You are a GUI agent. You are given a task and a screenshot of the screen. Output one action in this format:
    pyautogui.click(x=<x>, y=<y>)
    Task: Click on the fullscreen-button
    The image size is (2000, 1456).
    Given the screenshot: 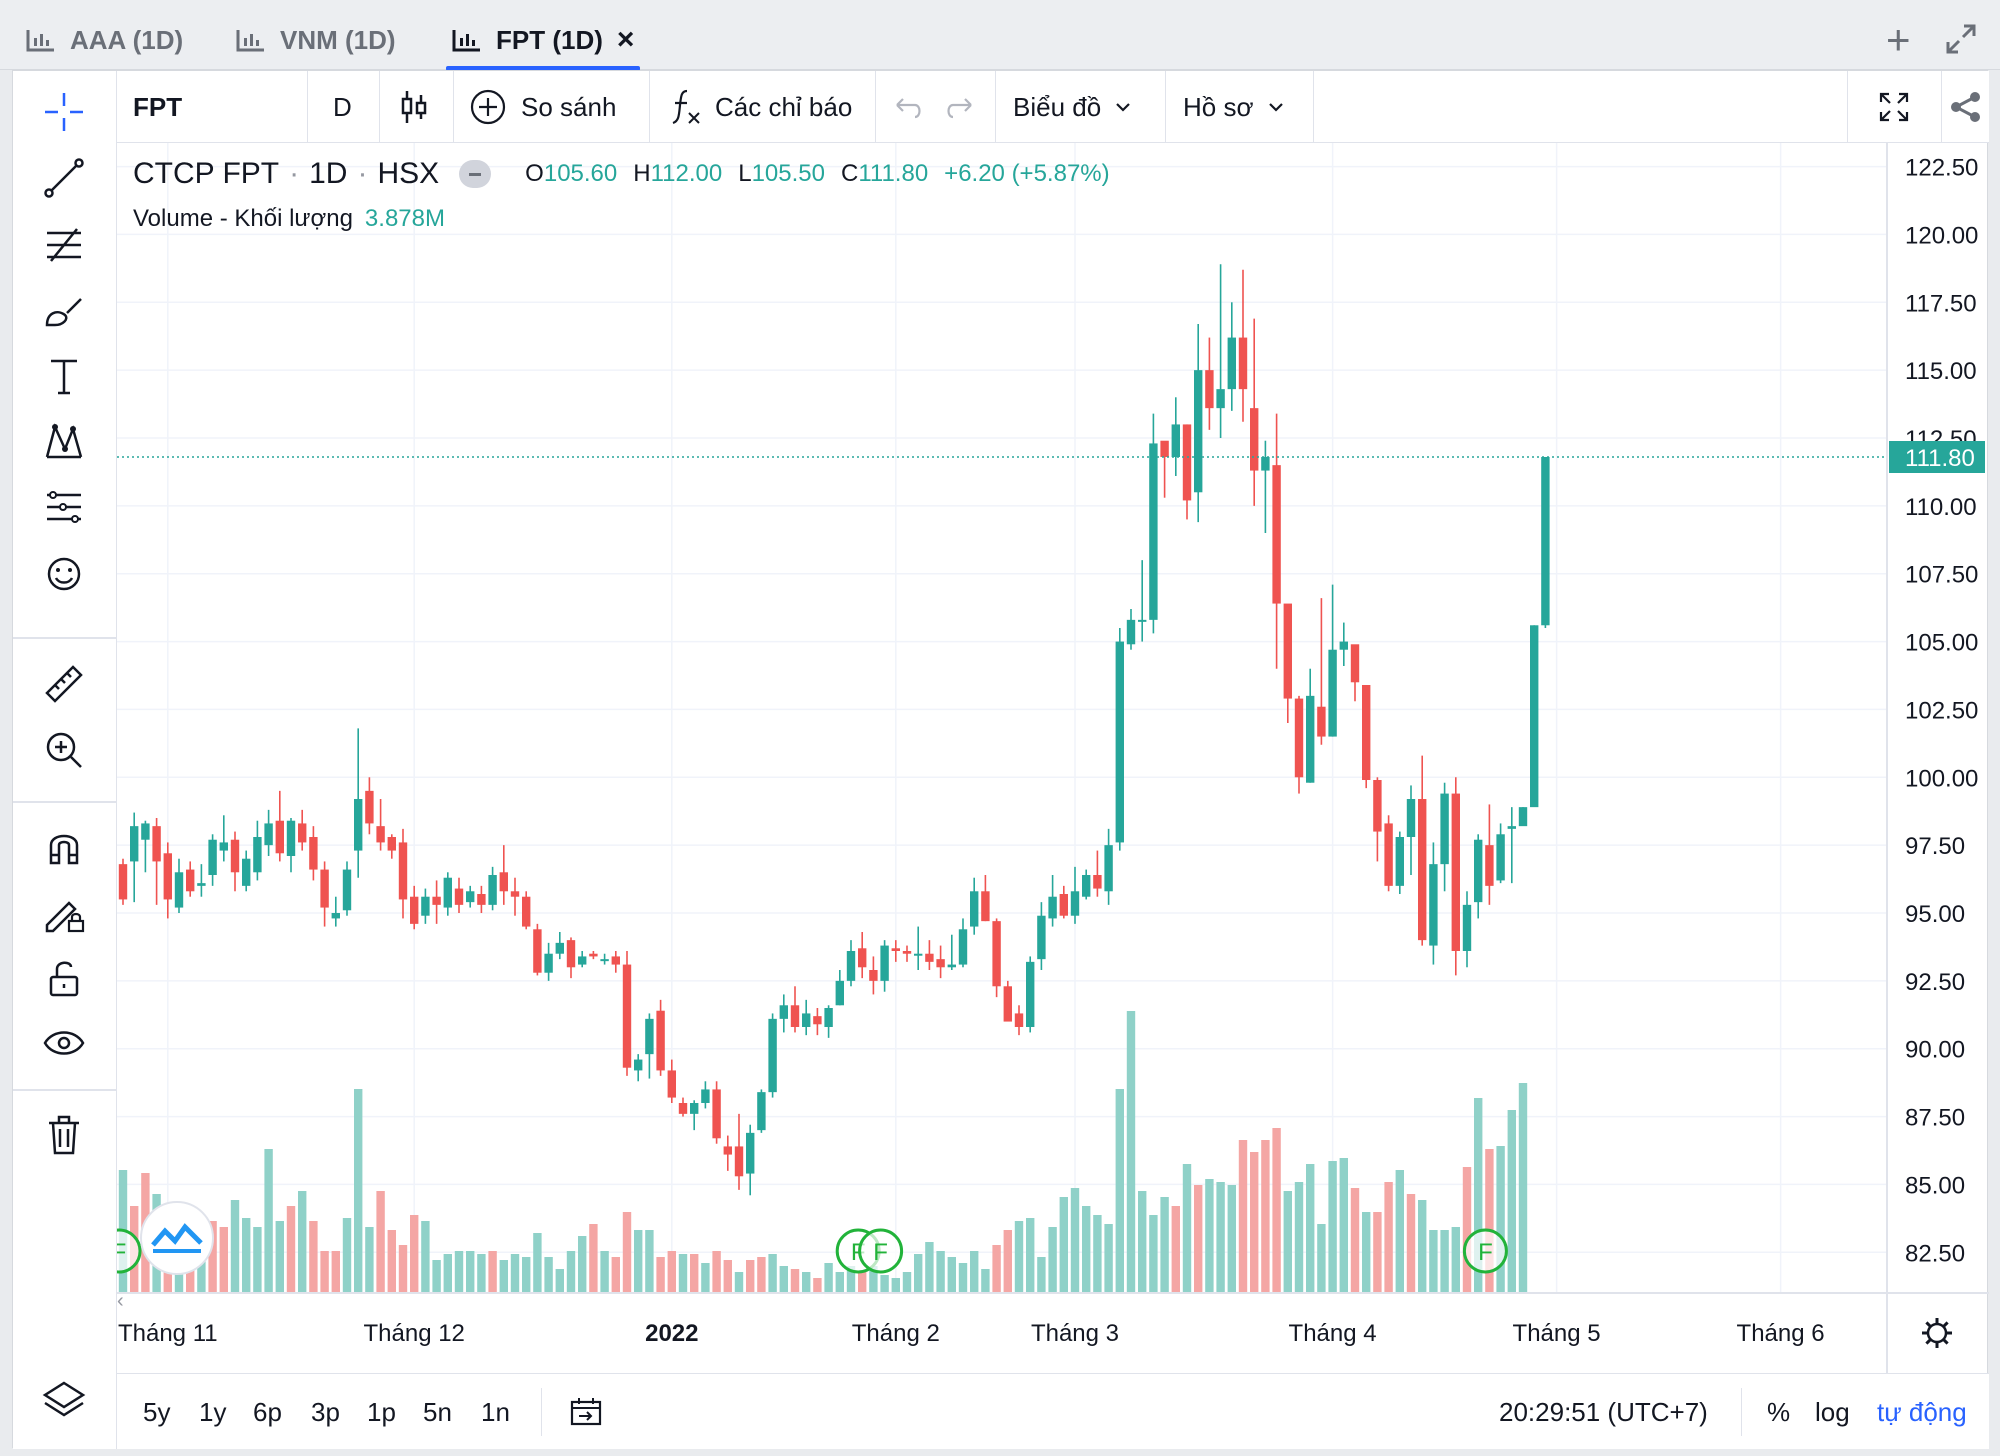 What is the action you would take?
    pyautogui.click(x=1894, y=107)
    